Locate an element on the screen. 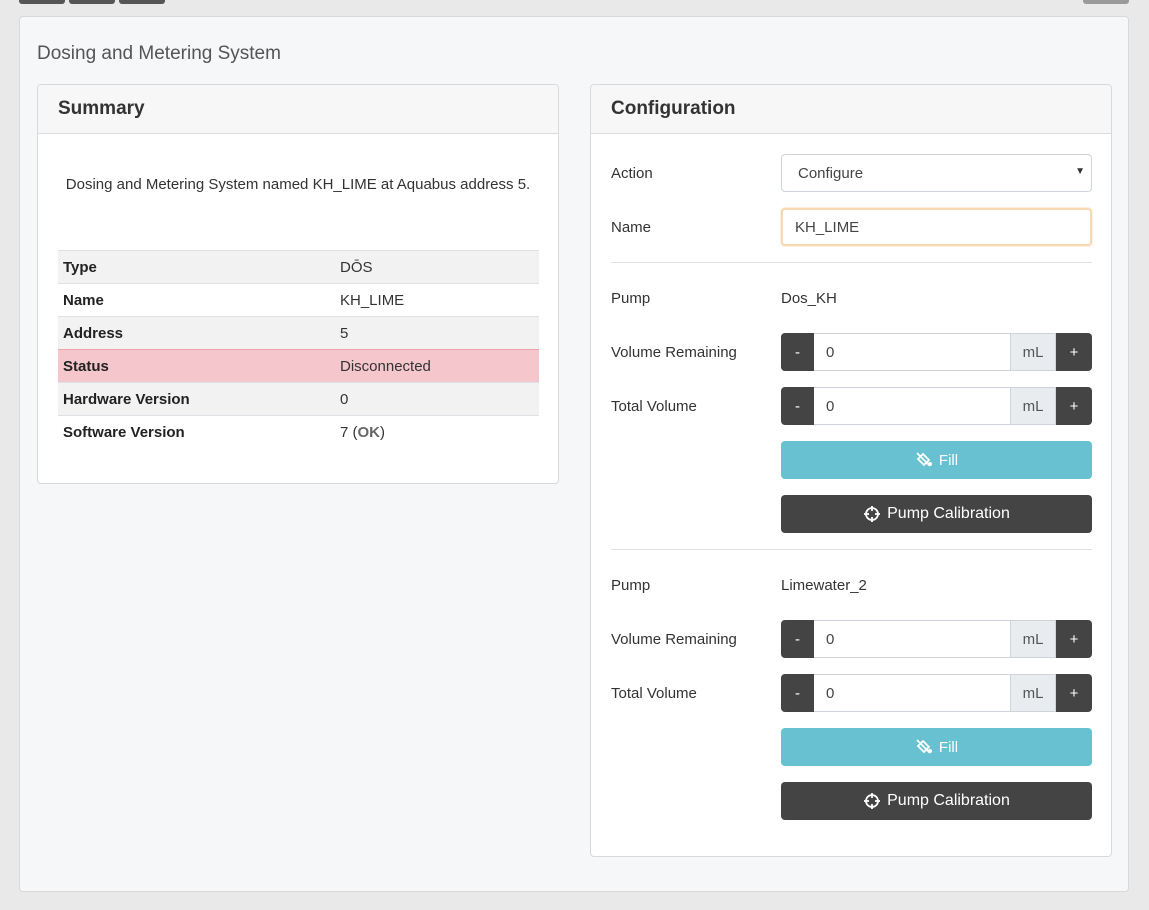 This screenshot has height=910, width=1149. row-value-address: 5 is located at coordinates (437, 333).